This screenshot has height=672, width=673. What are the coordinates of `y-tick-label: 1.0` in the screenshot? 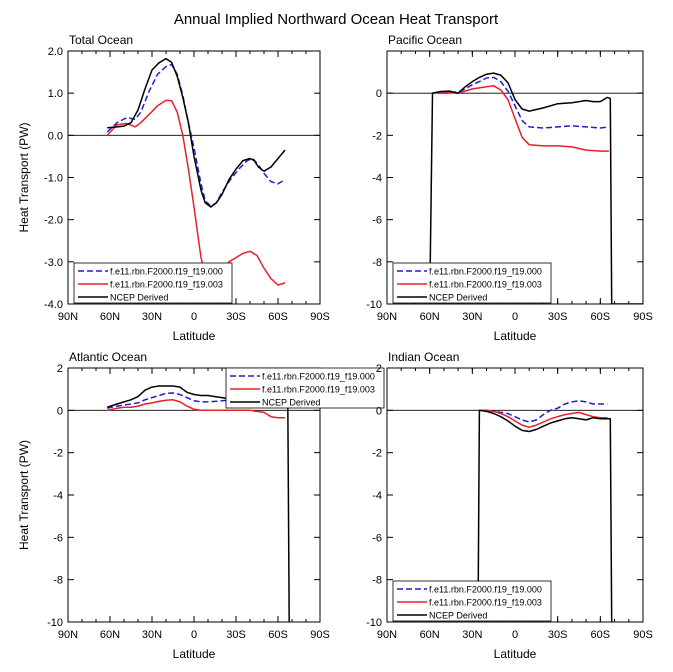 It's located at (55, 94).